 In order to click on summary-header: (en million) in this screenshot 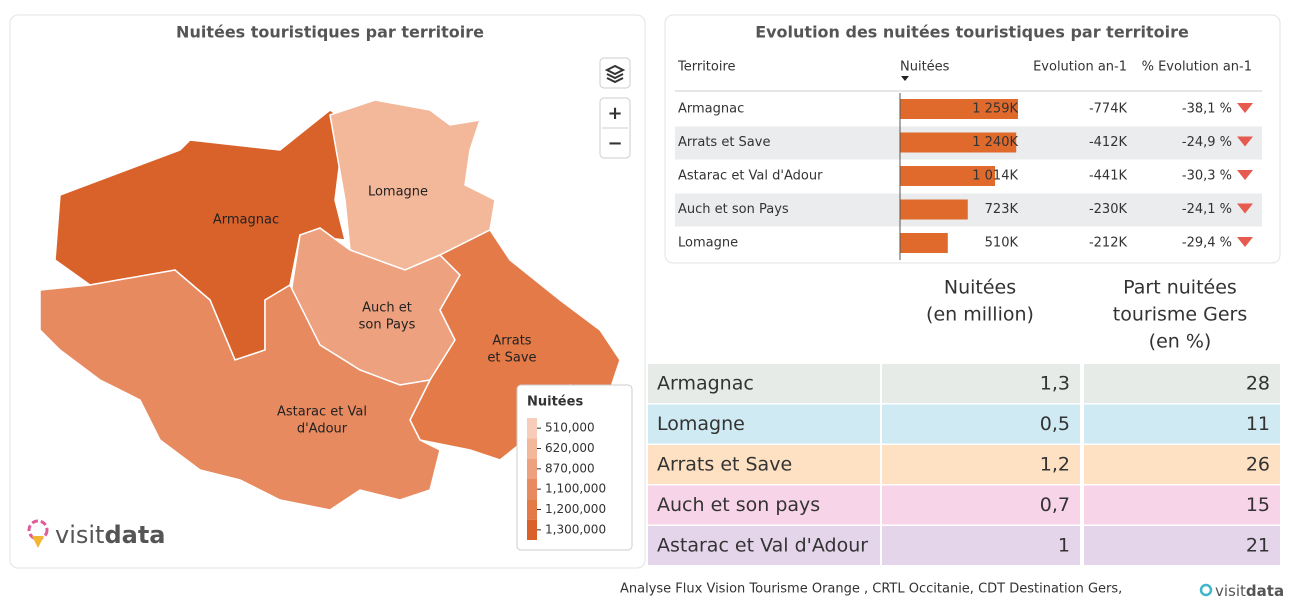, I will do `click(980, 315)`.